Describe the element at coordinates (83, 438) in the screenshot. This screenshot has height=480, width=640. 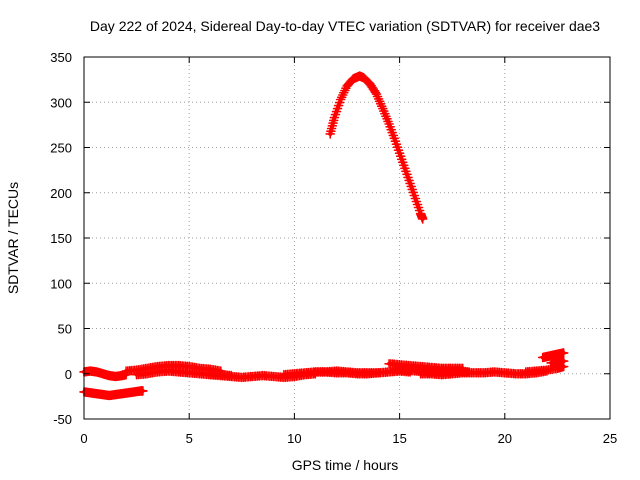
I see `x-tick-label: 0` at that location.